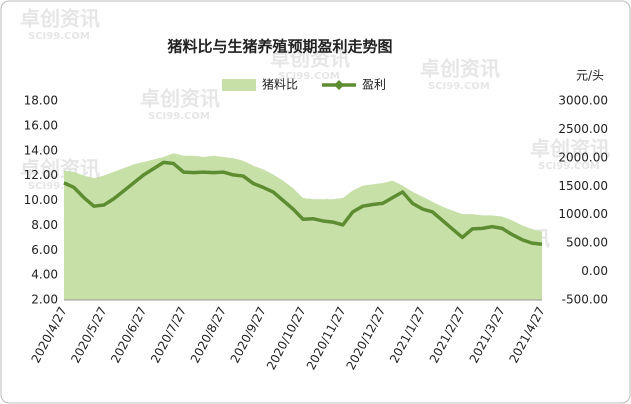 The height and width of the screenshot is (404, 631). What do you see at coordinates (41, 125) in the screenshot?
I see `y-tick-label: 16.00` at bounding box center [41, 125].